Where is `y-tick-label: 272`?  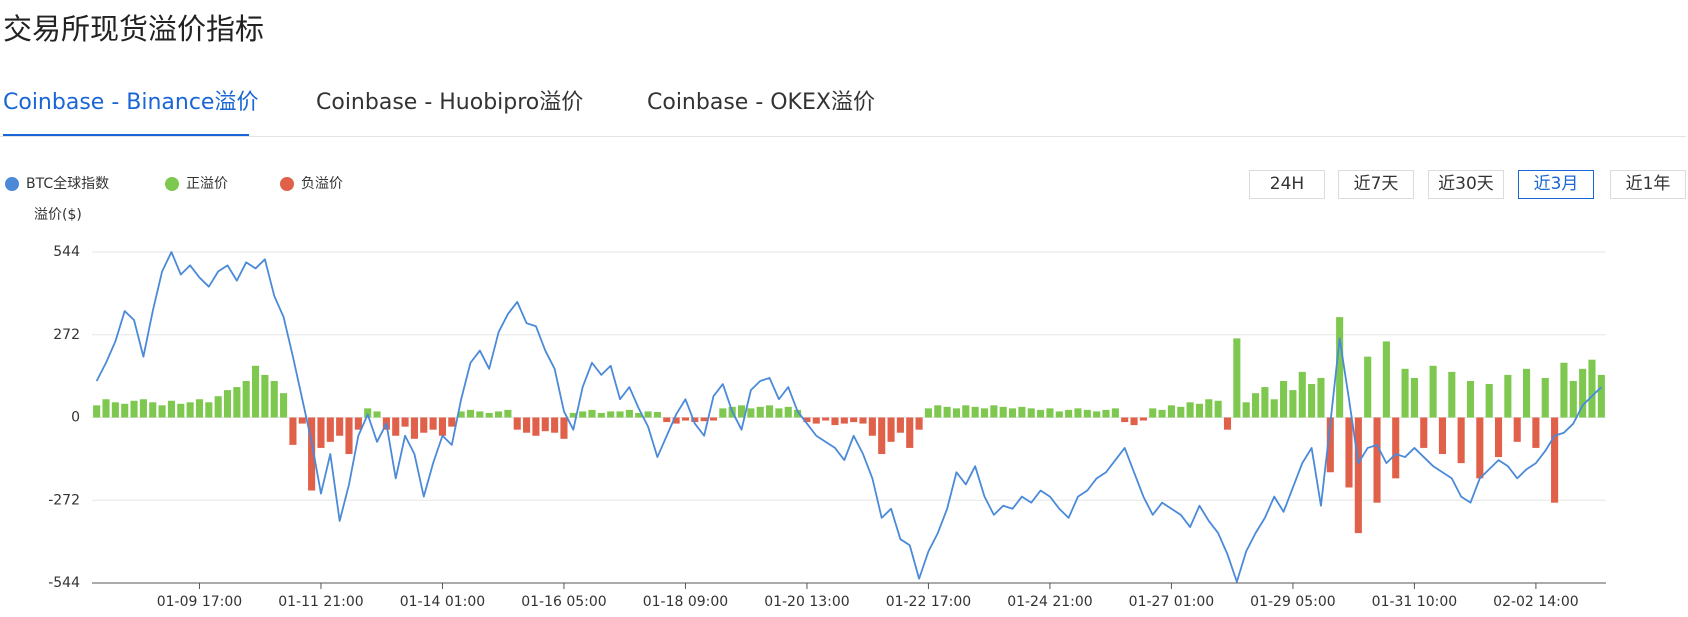
y-tick-label: 272 is located at coordinates (66, 335).